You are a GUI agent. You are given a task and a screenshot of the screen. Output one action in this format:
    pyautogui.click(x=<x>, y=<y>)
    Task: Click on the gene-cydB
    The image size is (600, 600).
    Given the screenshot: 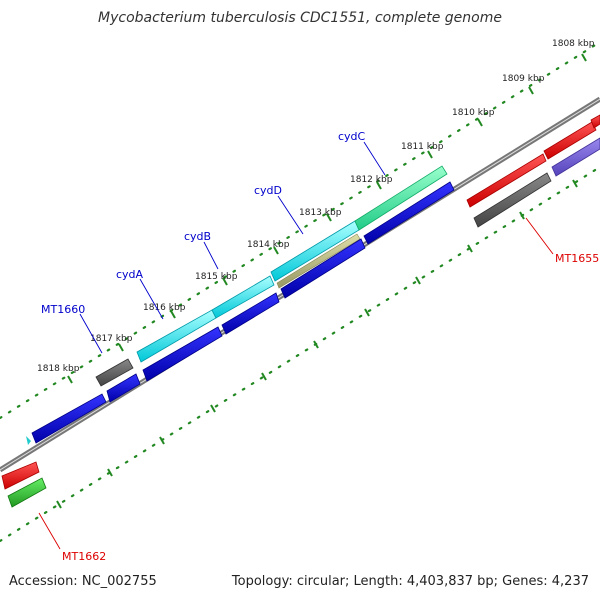 What is the action you would take?
    pyautogui.click(x=243, y=297)
    